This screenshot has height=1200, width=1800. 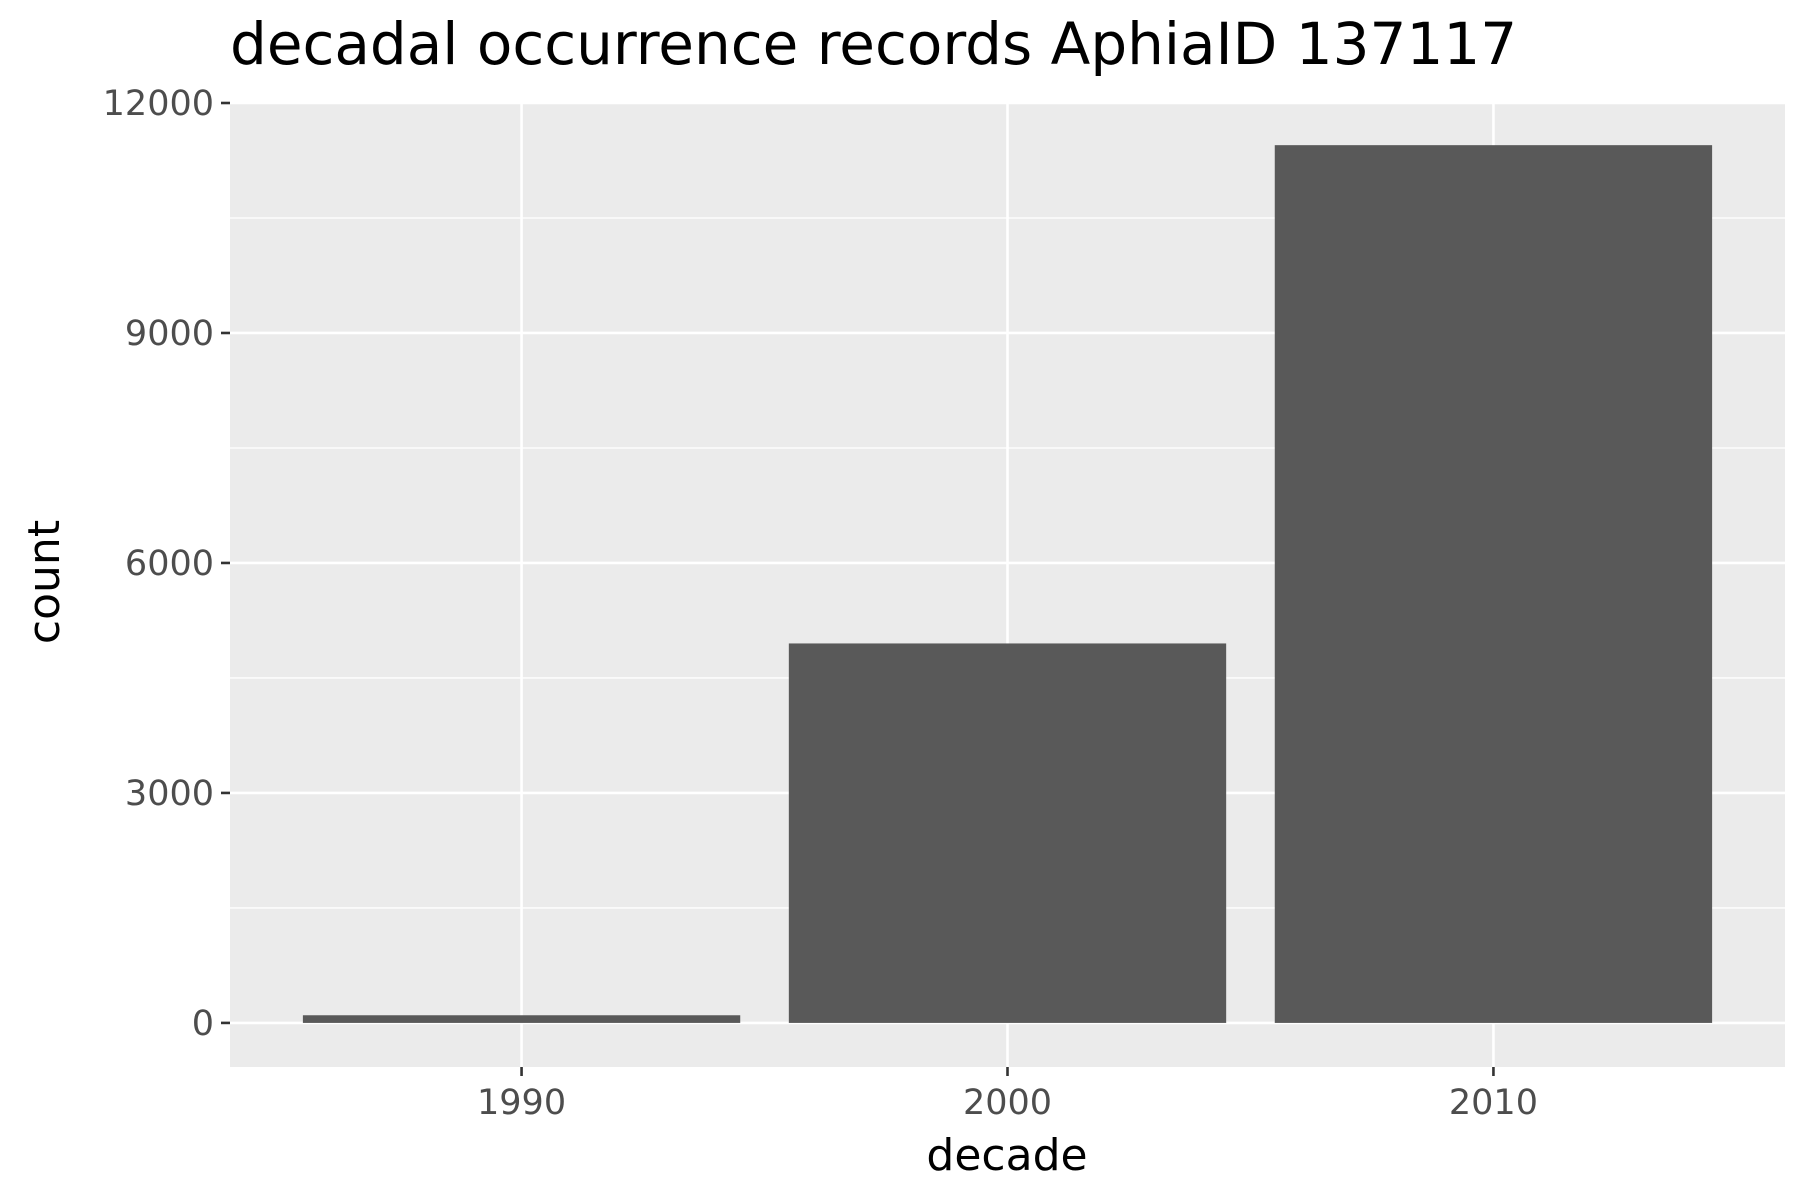 I want to click on y-tick-label: 0, so click(x=203, y=1024).